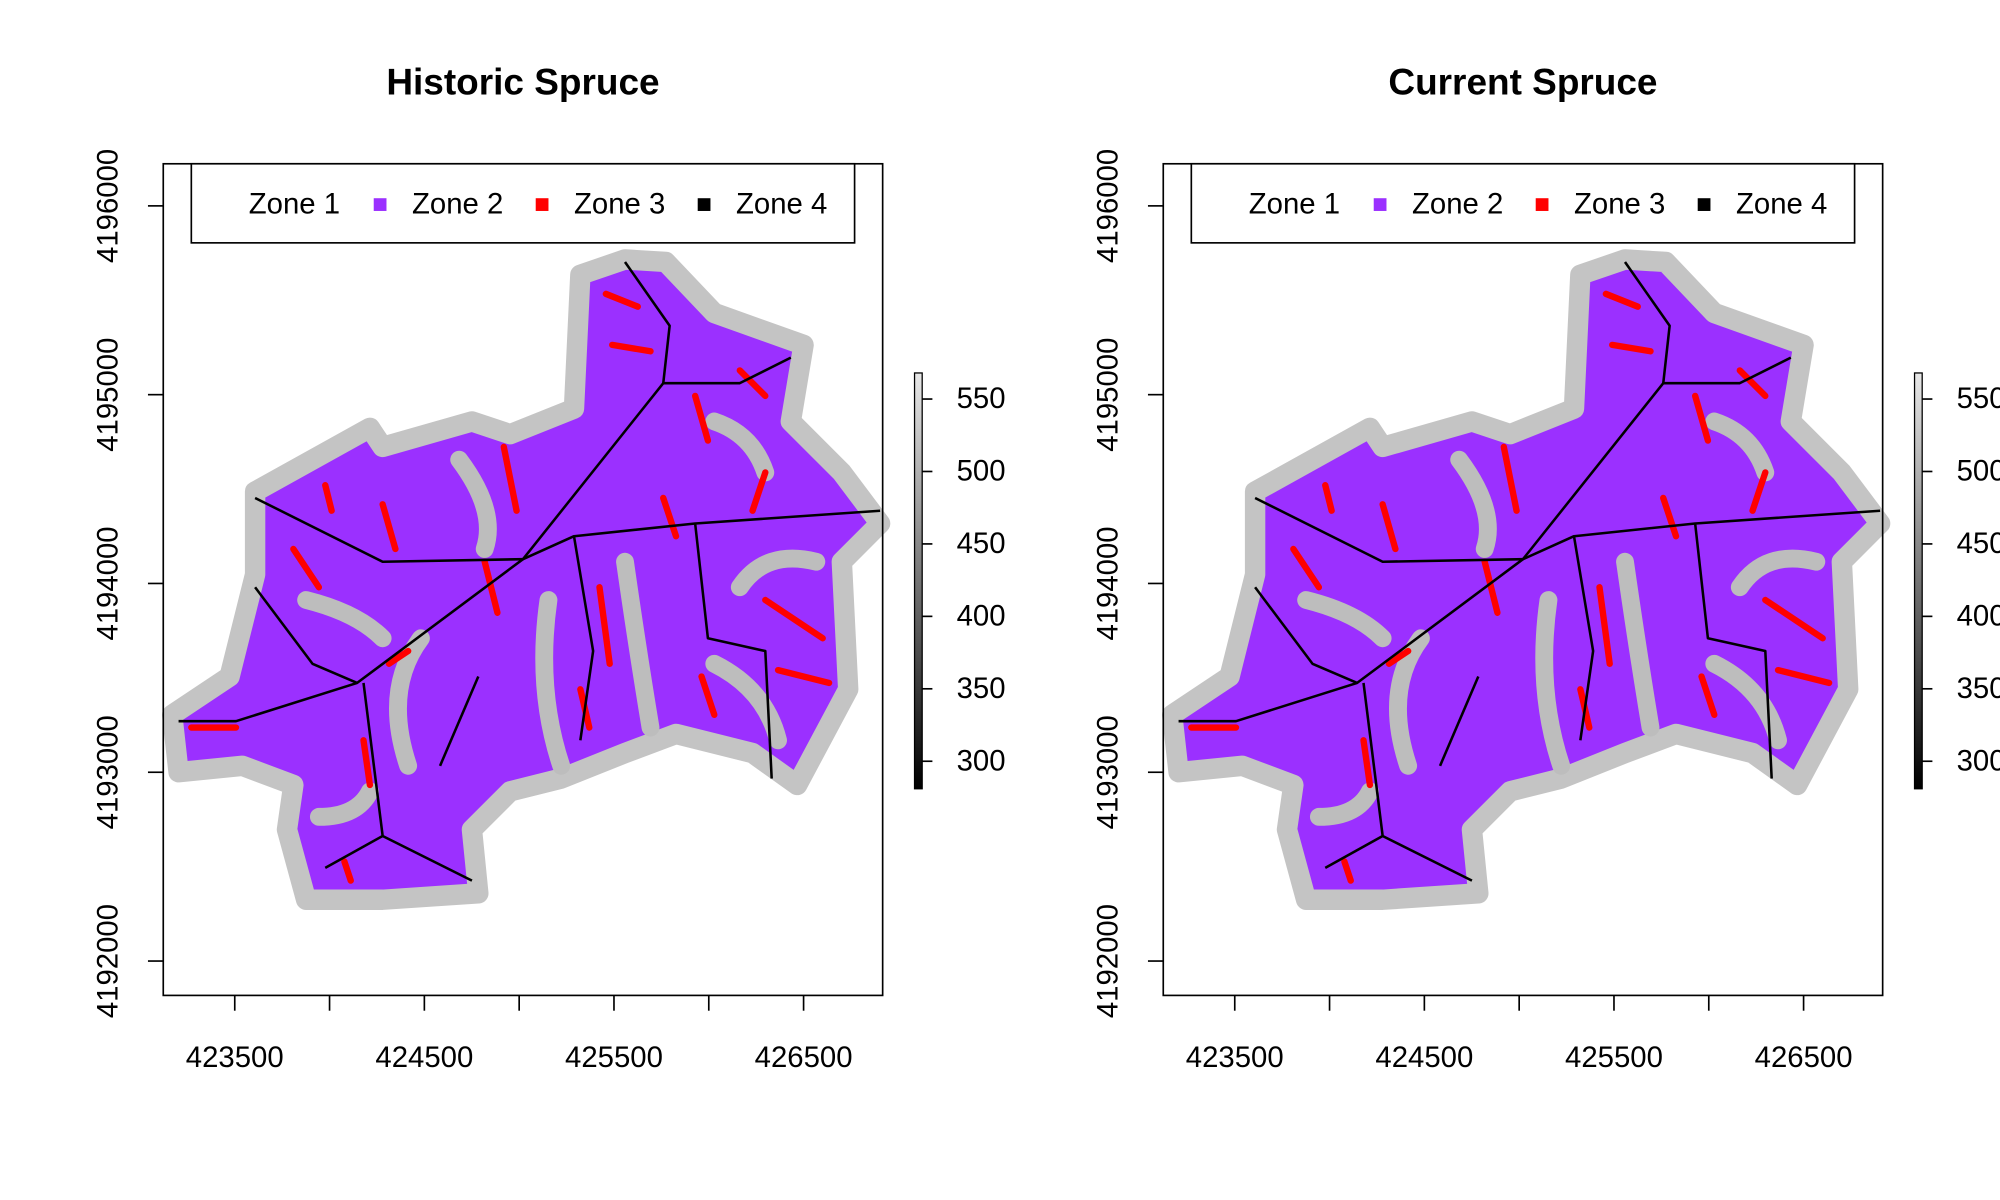 Image resolution: width=2000 pixels, height=1200 pixels. What do you see at coordinates (1522, 81) in the screenshot?
I see `chart-title: Current Spruce` at bounding box center [1522, 81].